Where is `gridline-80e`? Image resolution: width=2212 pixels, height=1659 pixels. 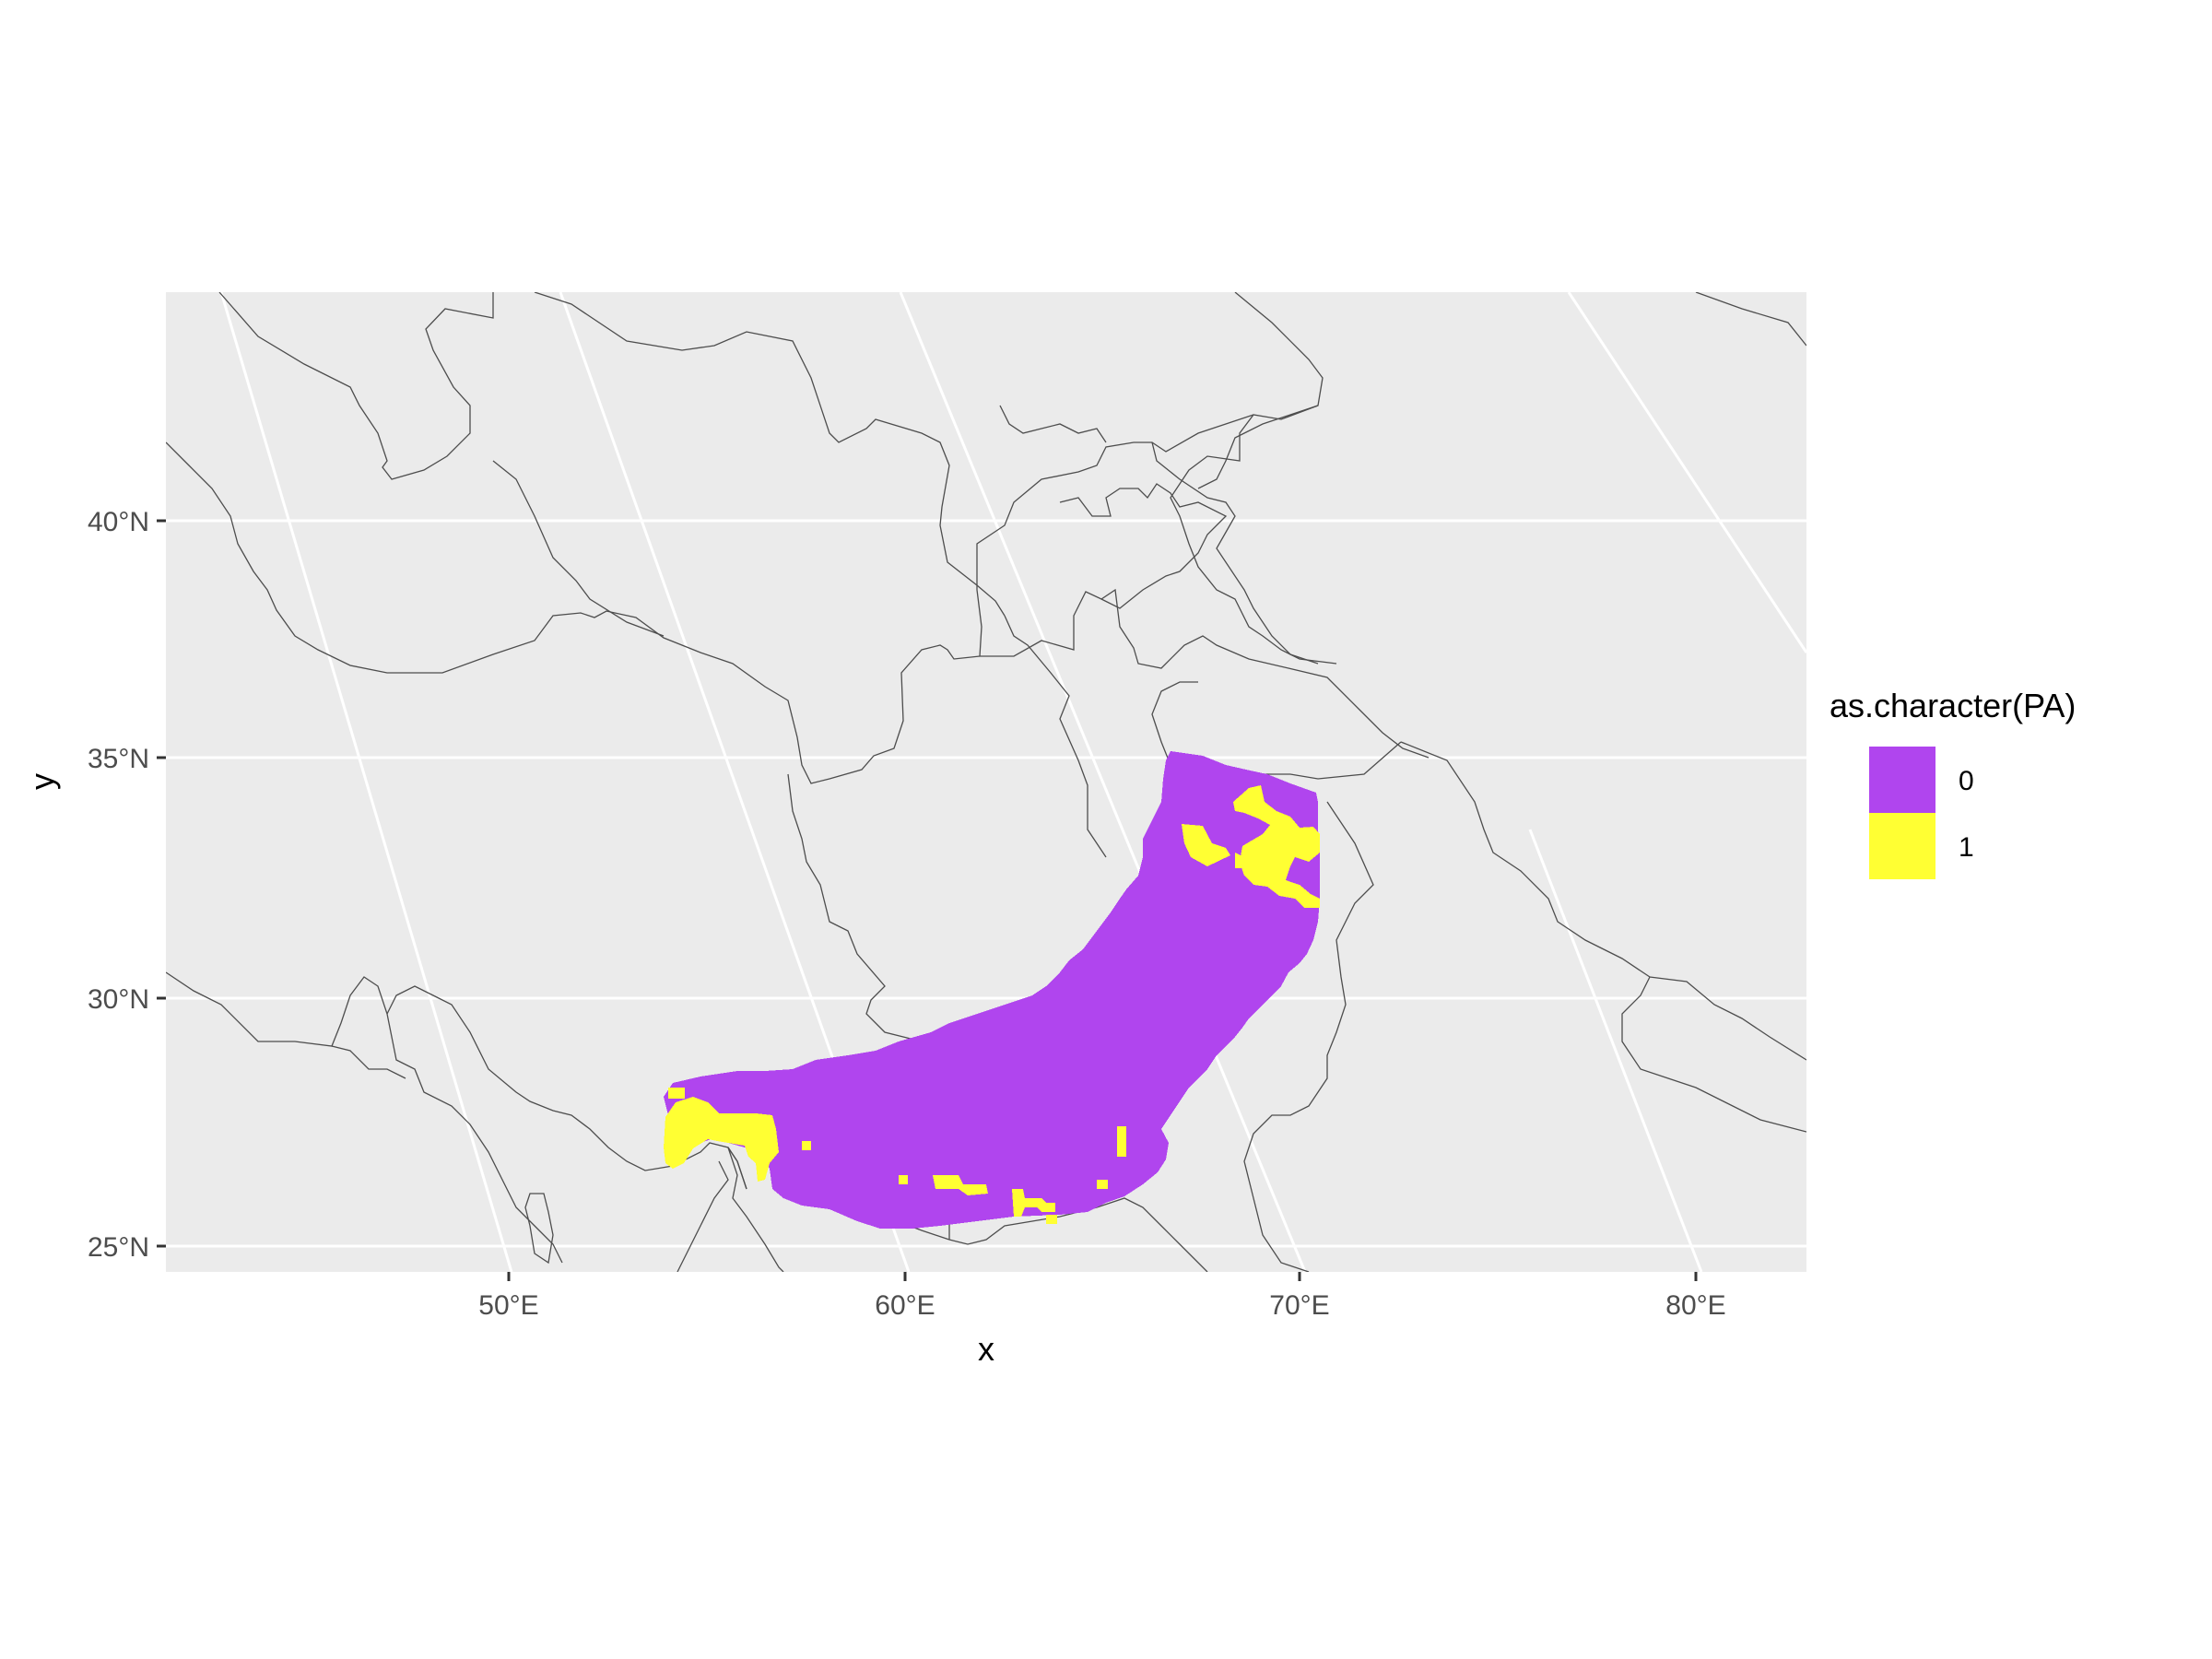
gridline-80e is located at coordinates (1686, 472).